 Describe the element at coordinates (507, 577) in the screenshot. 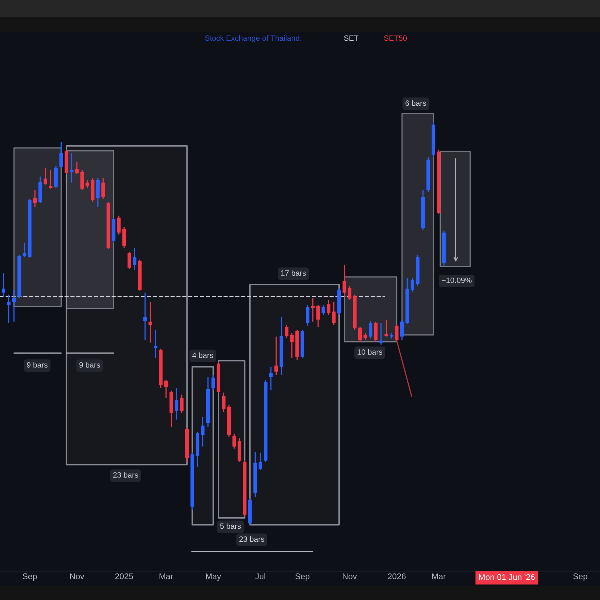

I see `text: Mon 01 Jun '26` at that location.